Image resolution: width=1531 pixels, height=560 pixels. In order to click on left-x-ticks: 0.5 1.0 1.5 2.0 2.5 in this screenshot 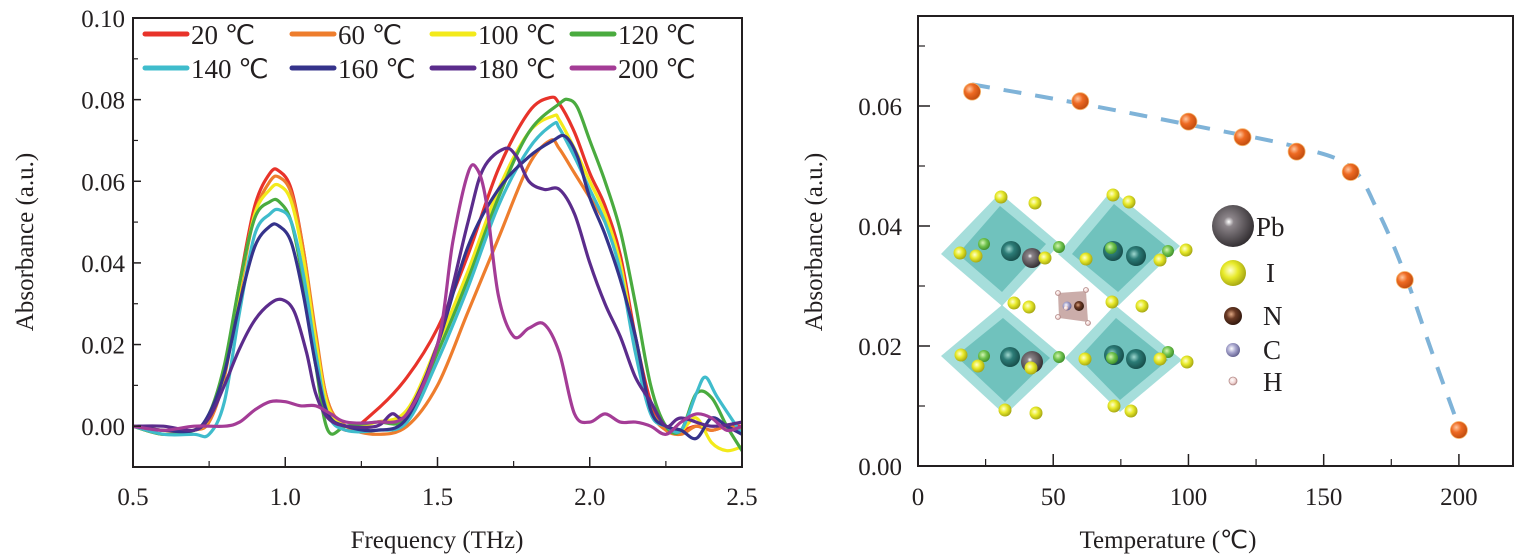, I will do `click(437, 484)`.